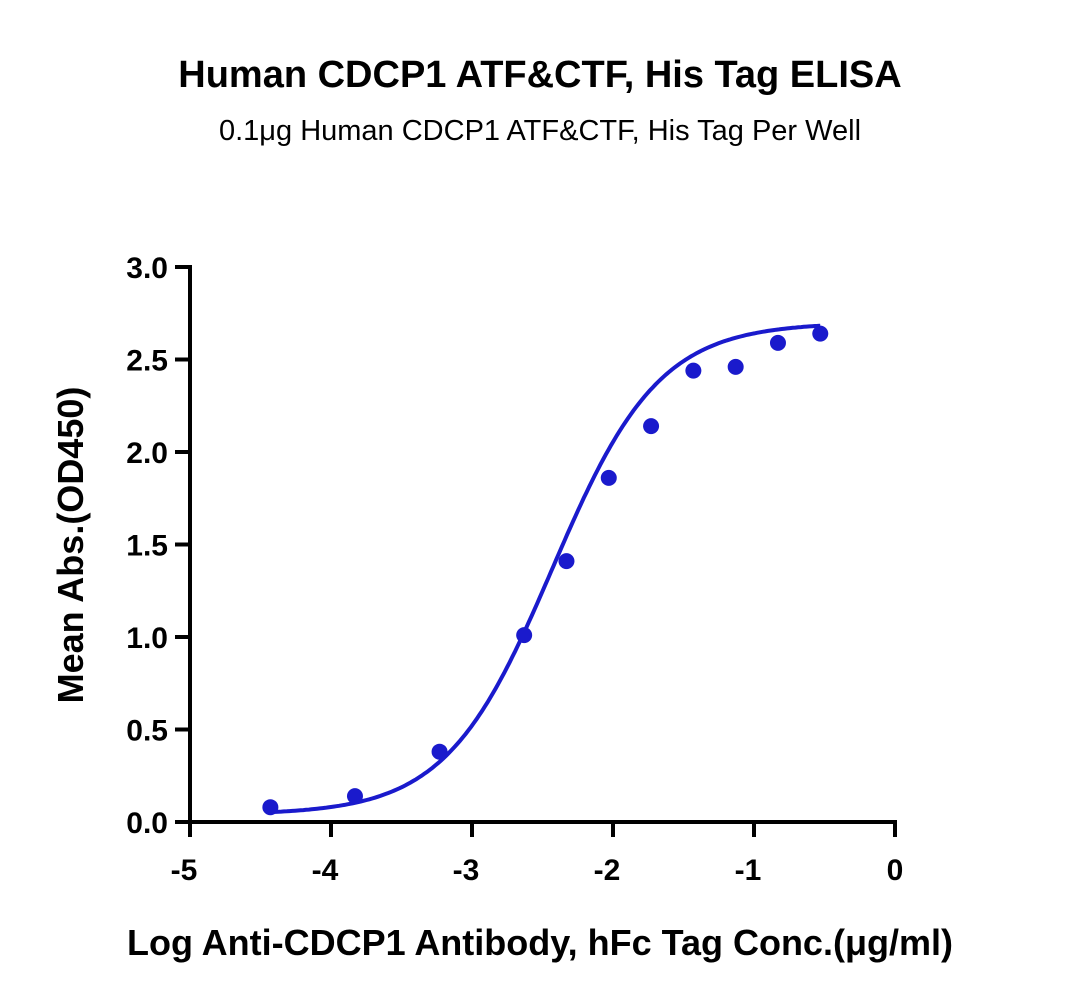 Image resolution: width=1080 pixels, height=1003 pixels. What do you see at coordinates (147, 361) in the screenshot?
I see `y-tick-label: 2.5` at bounding box center [147, 361].